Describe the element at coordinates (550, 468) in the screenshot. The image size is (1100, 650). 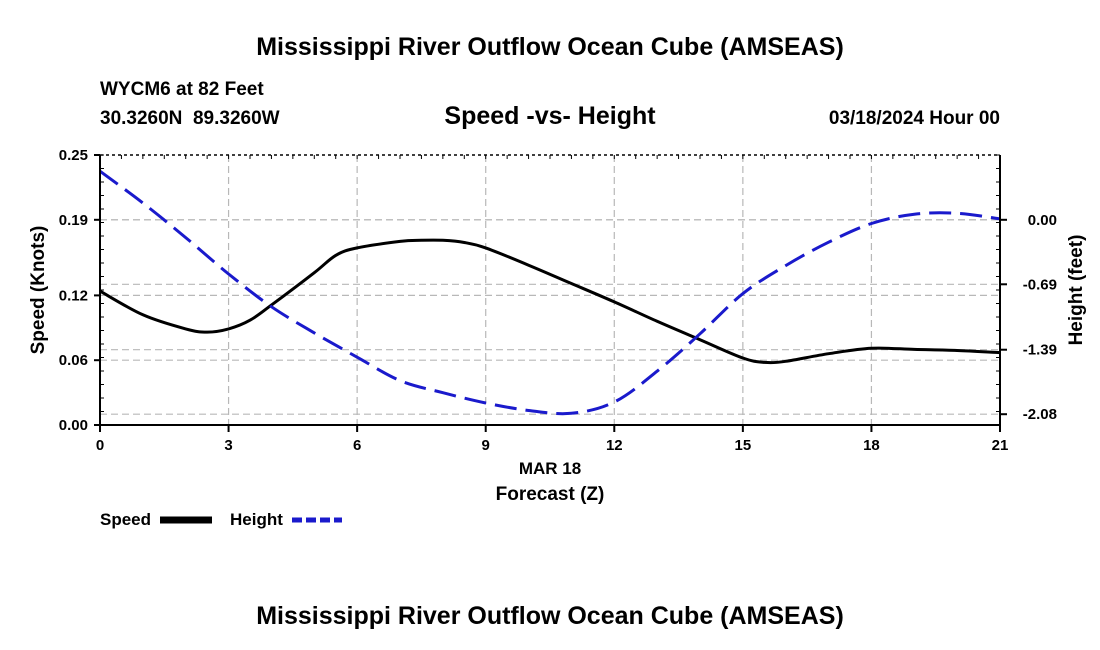
I see `date-axis-label: MAR 18` at that location.